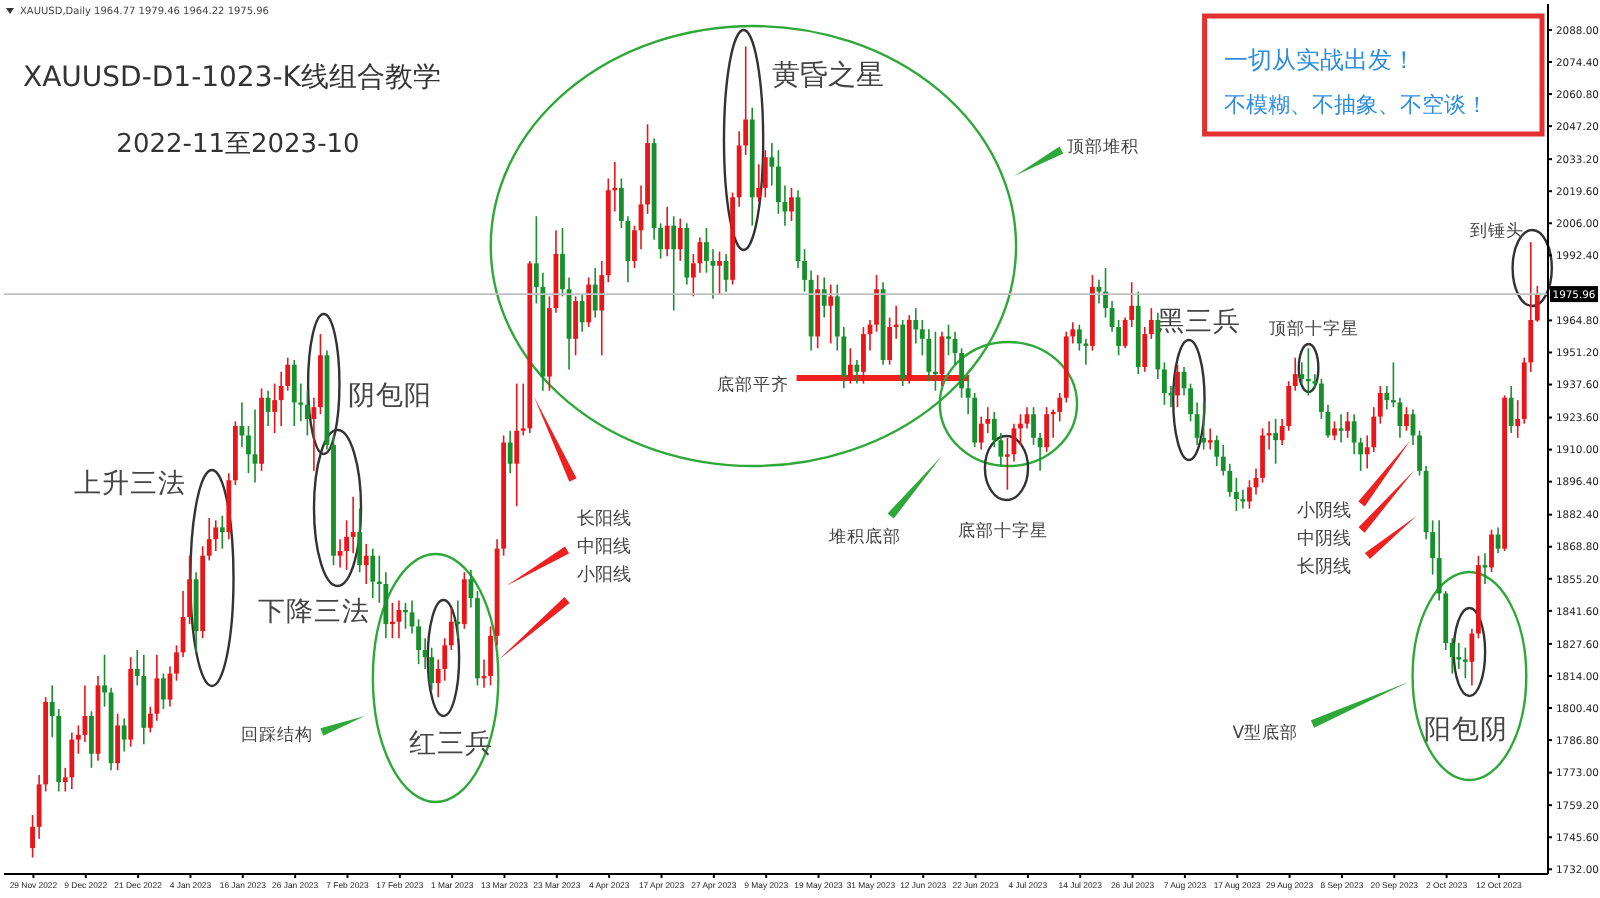 The height and width of the screenshot is (898, 1600). Describe the element at coordinates (238, 145) in the screenshot. I see `text: 2022-11至2023-10` at that location.